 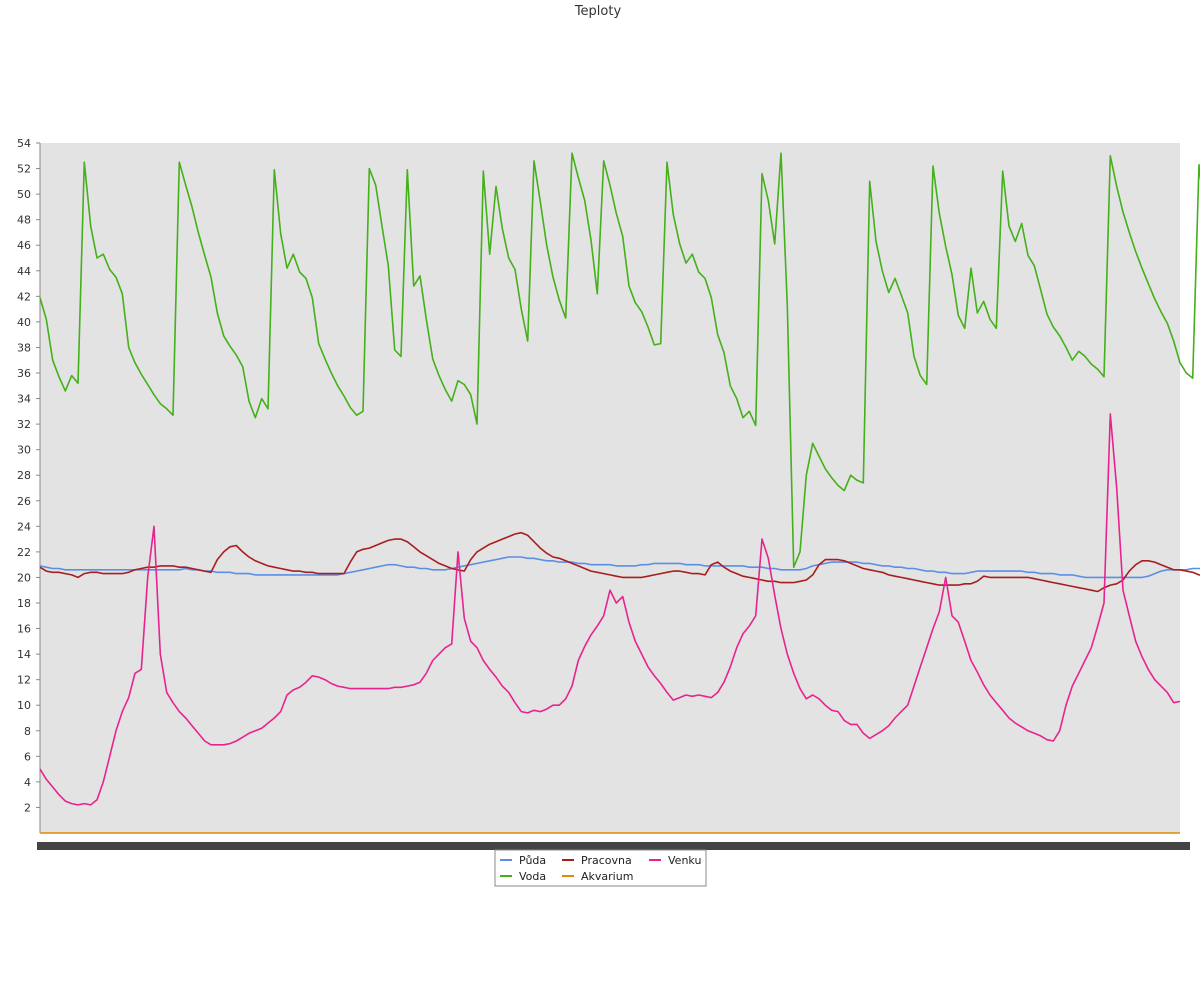 What do you see at coordinates (24, 194) in the screenshot?
I see `y-tick-label: 50` at bounding box center [24, 194].